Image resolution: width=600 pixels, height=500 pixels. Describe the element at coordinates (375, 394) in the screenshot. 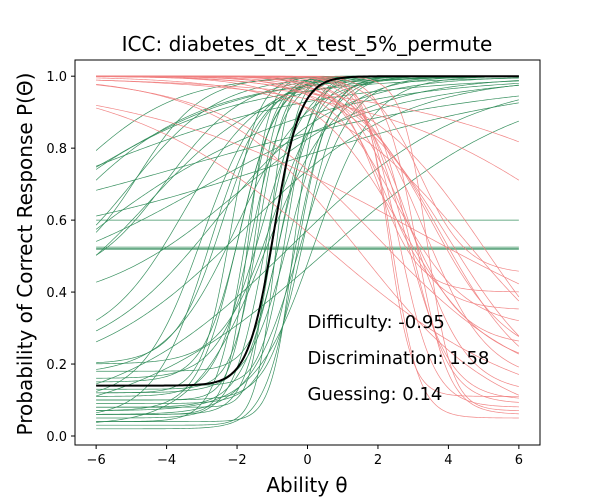

I see `parameter-annotation: Guessing: 0.14` at that location.